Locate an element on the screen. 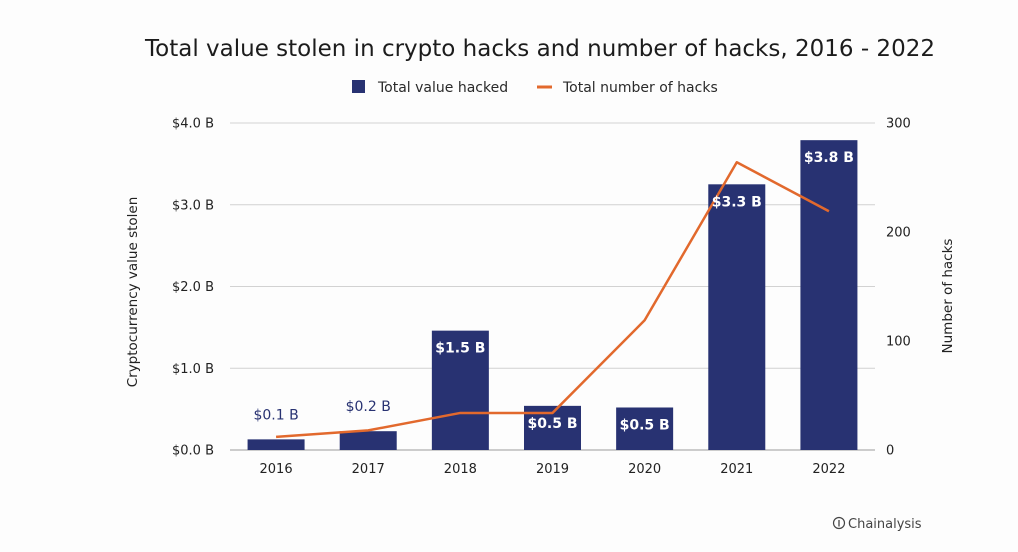  info-icon is located at coordinates (839, 523).